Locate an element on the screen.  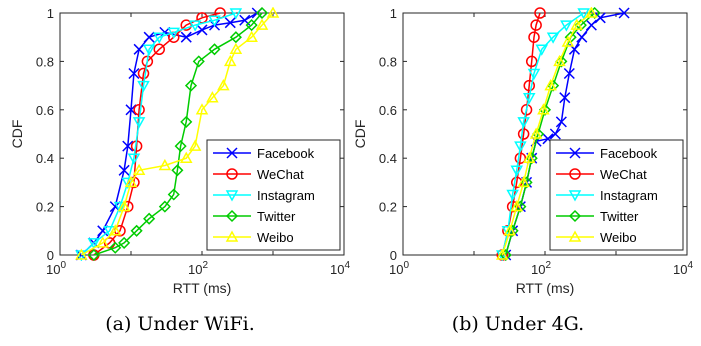
x-tick-label: 10² is located at coordinates (541, 268).